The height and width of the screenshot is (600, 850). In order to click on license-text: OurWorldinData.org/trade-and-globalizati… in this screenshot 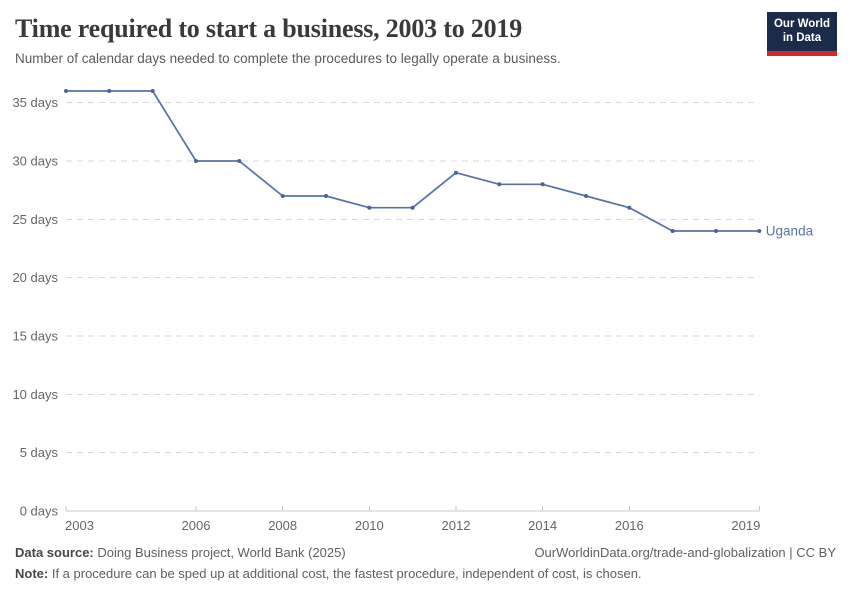, I will do `click(685, 552)`.